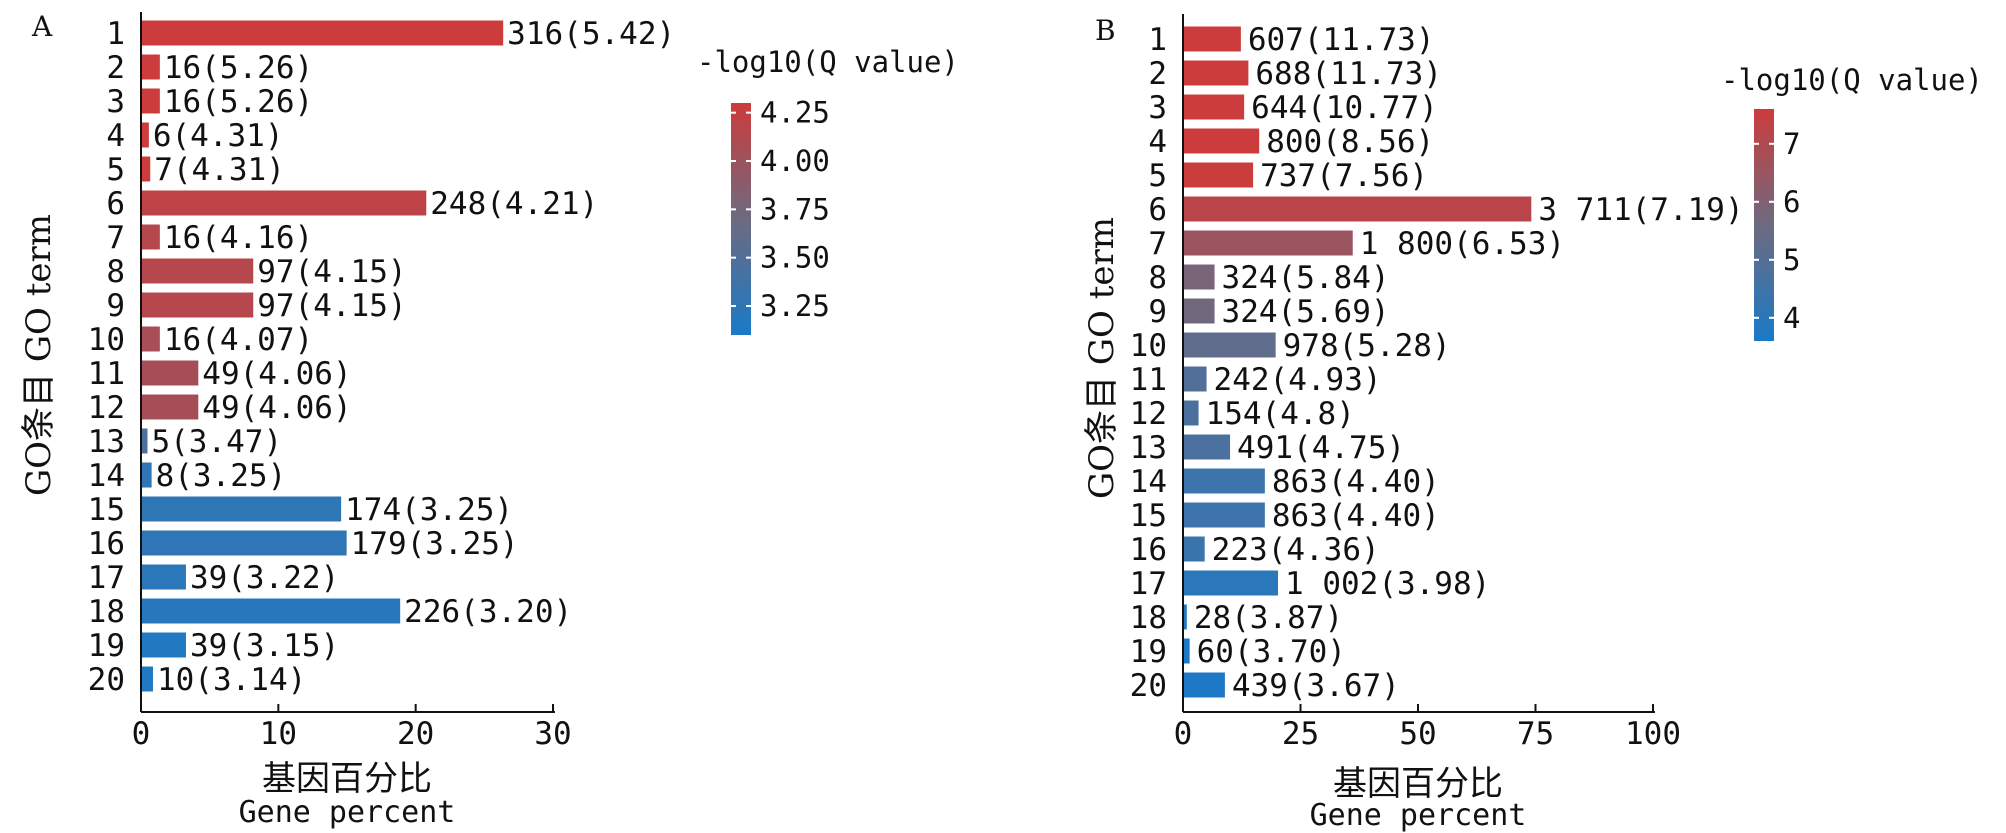 The image size is (2006, 833). I want to click on bar-value-label: 1 002(3.98), so click(1387, 584).